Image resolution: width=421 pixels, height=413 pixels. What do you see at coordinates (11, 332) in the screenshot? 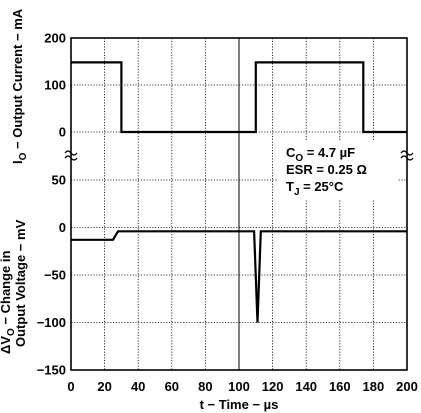
I see `y-axis-label-voltage-sub: O` at bounding box center [11, 332].